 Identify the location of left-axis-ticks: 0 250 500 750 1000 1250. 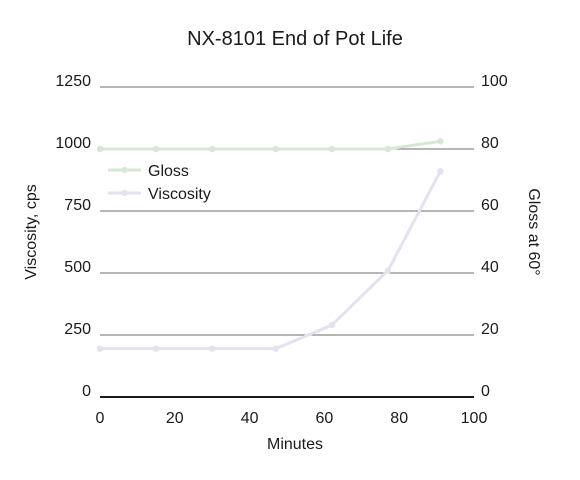
(73, 236).